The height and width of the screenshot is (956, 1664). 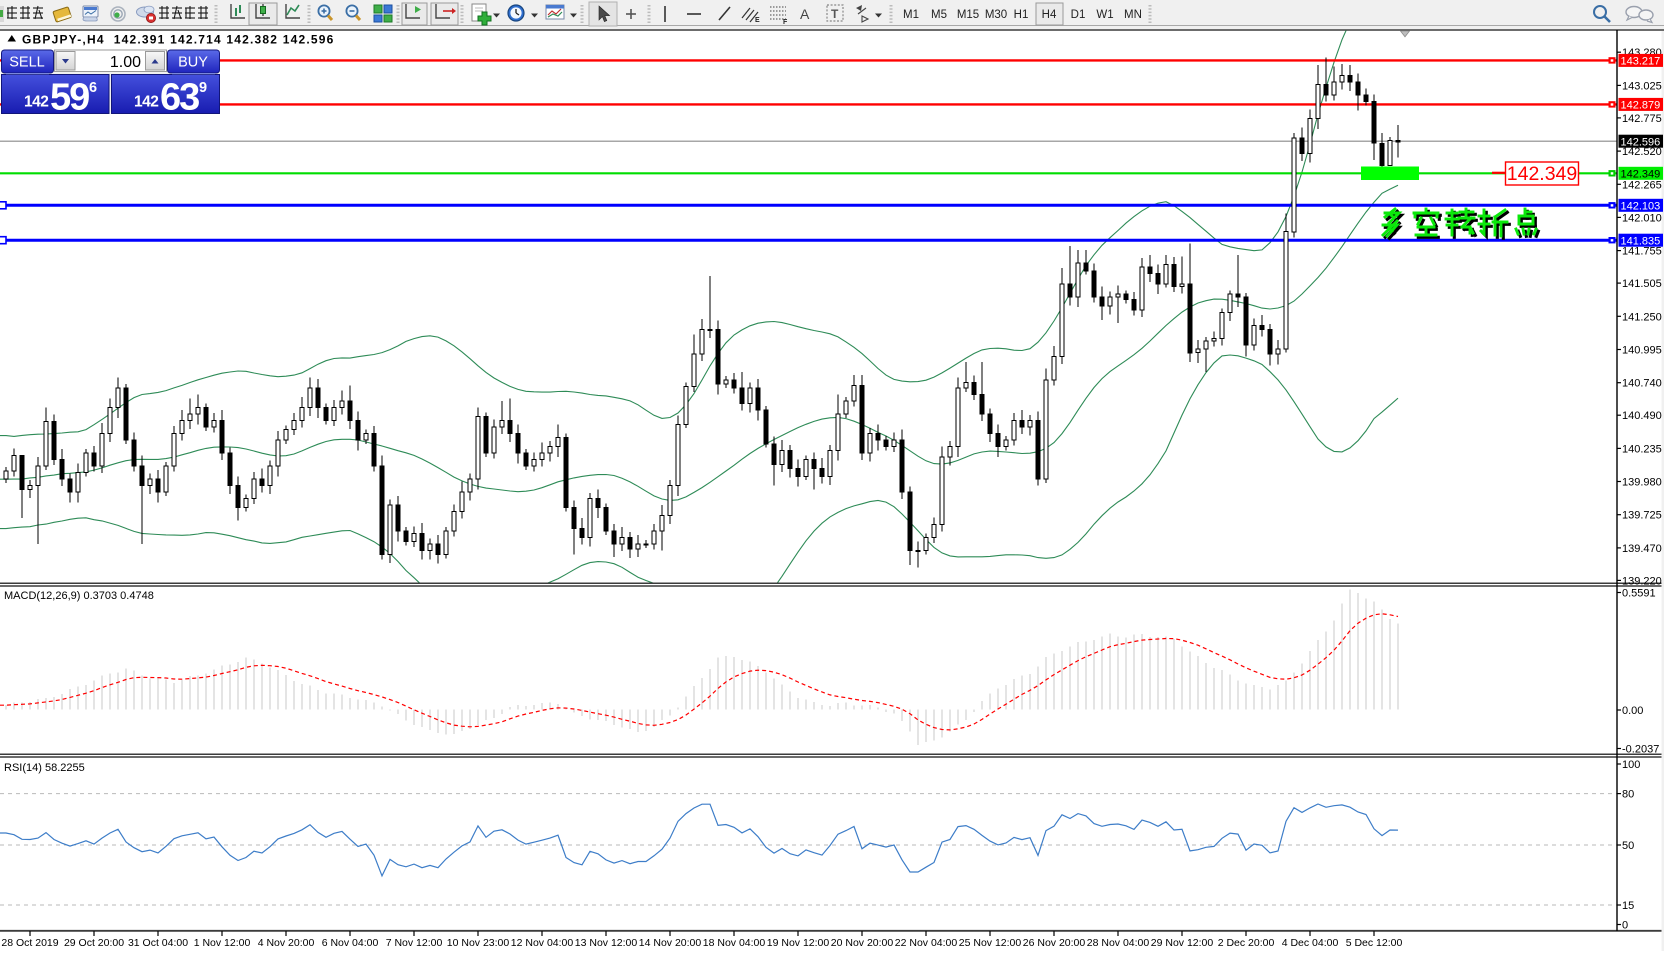 What do you see at coordinates (805, 14) in the screenshot?
I see `svg-text: A` at bounding box center [805, 14].